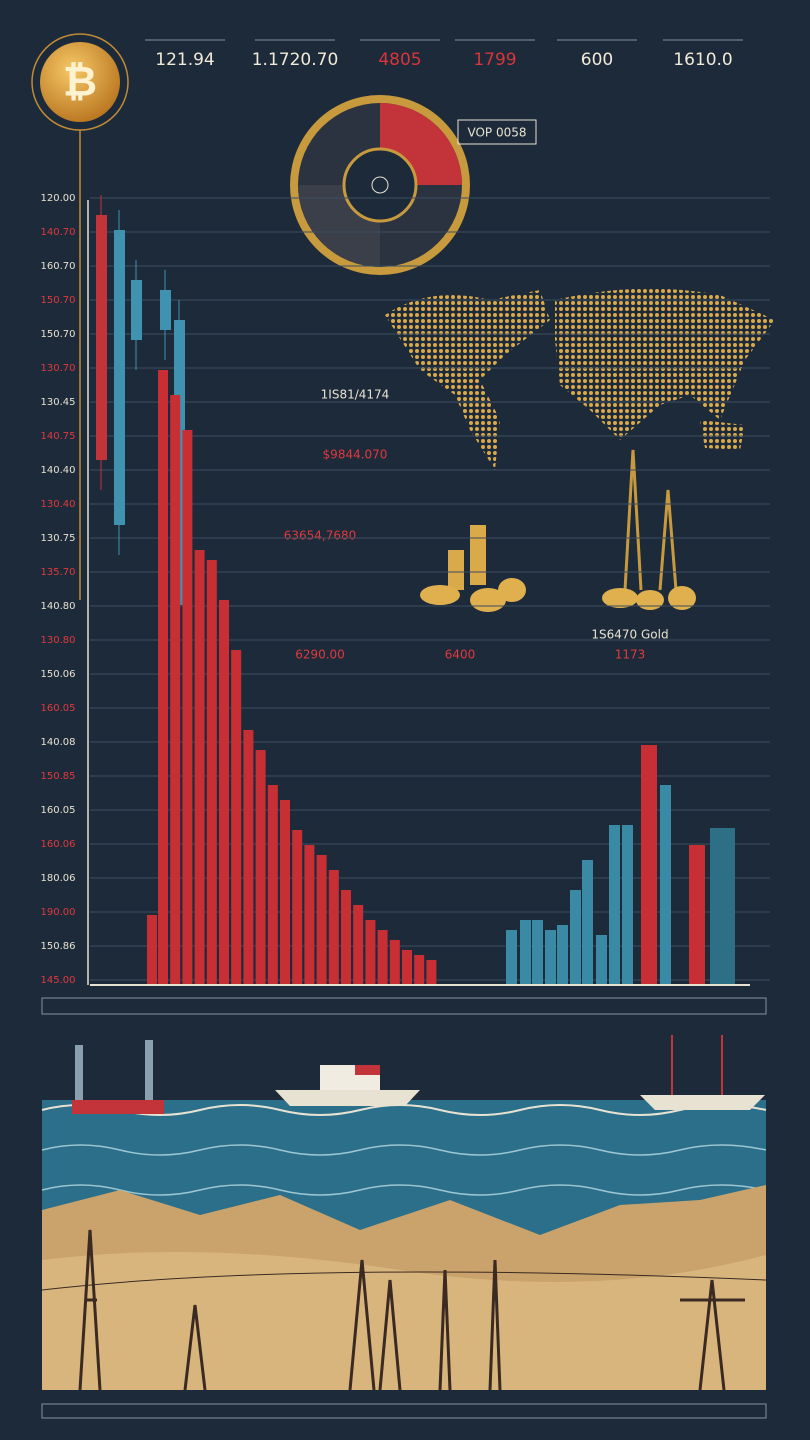  I want to click on callout-title: 1S6470 Gold, so click(629, 635).